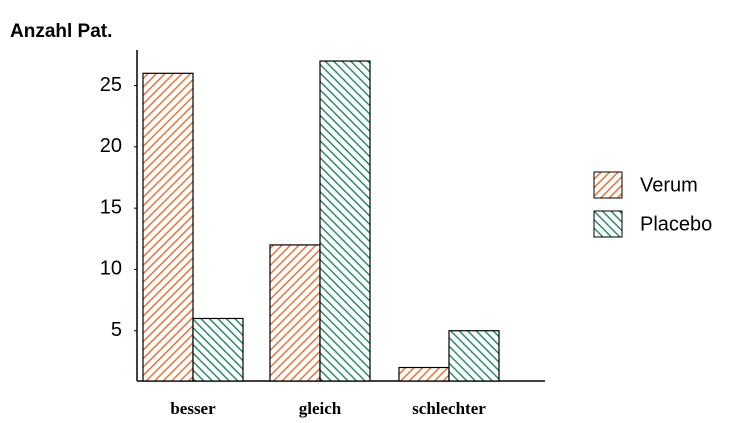 This screenshot has height=423, width=736. Describe the element at coordinates (111, 146) in the screenshot. I see `y-tick-label: 20` at that location.